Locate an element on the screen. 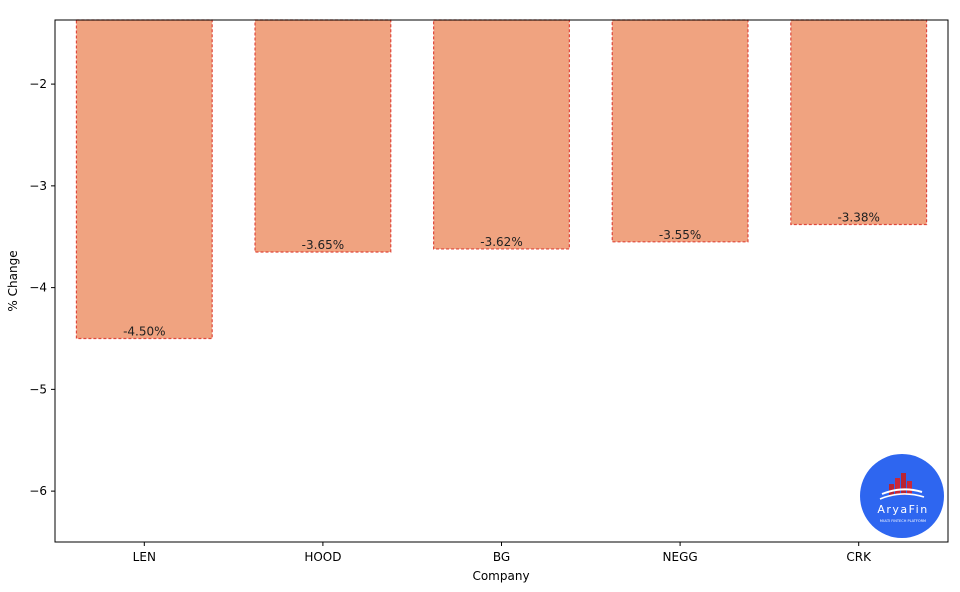 This screenshot has width=960, height=592. logo-text: AryaFin is located at coordinates (902, 509).